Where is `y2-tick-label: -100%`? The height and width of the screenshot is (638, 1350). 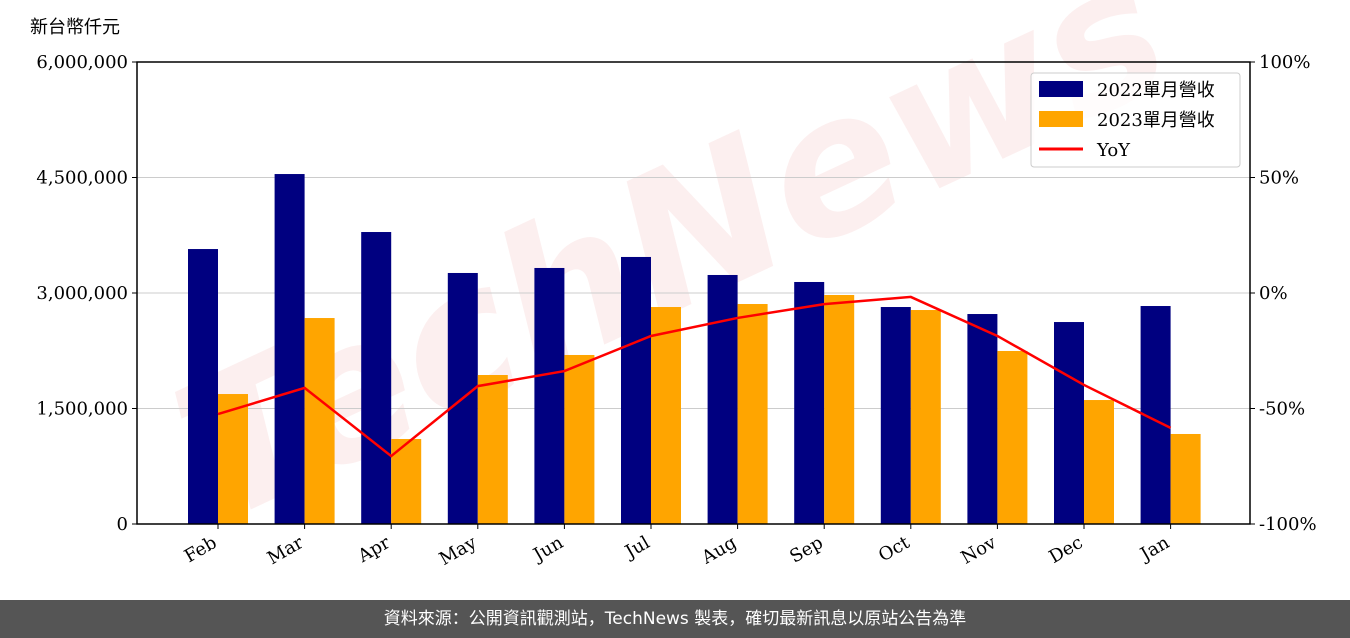
y2-tick-label: -100% is located at coordinates (1288, 524).